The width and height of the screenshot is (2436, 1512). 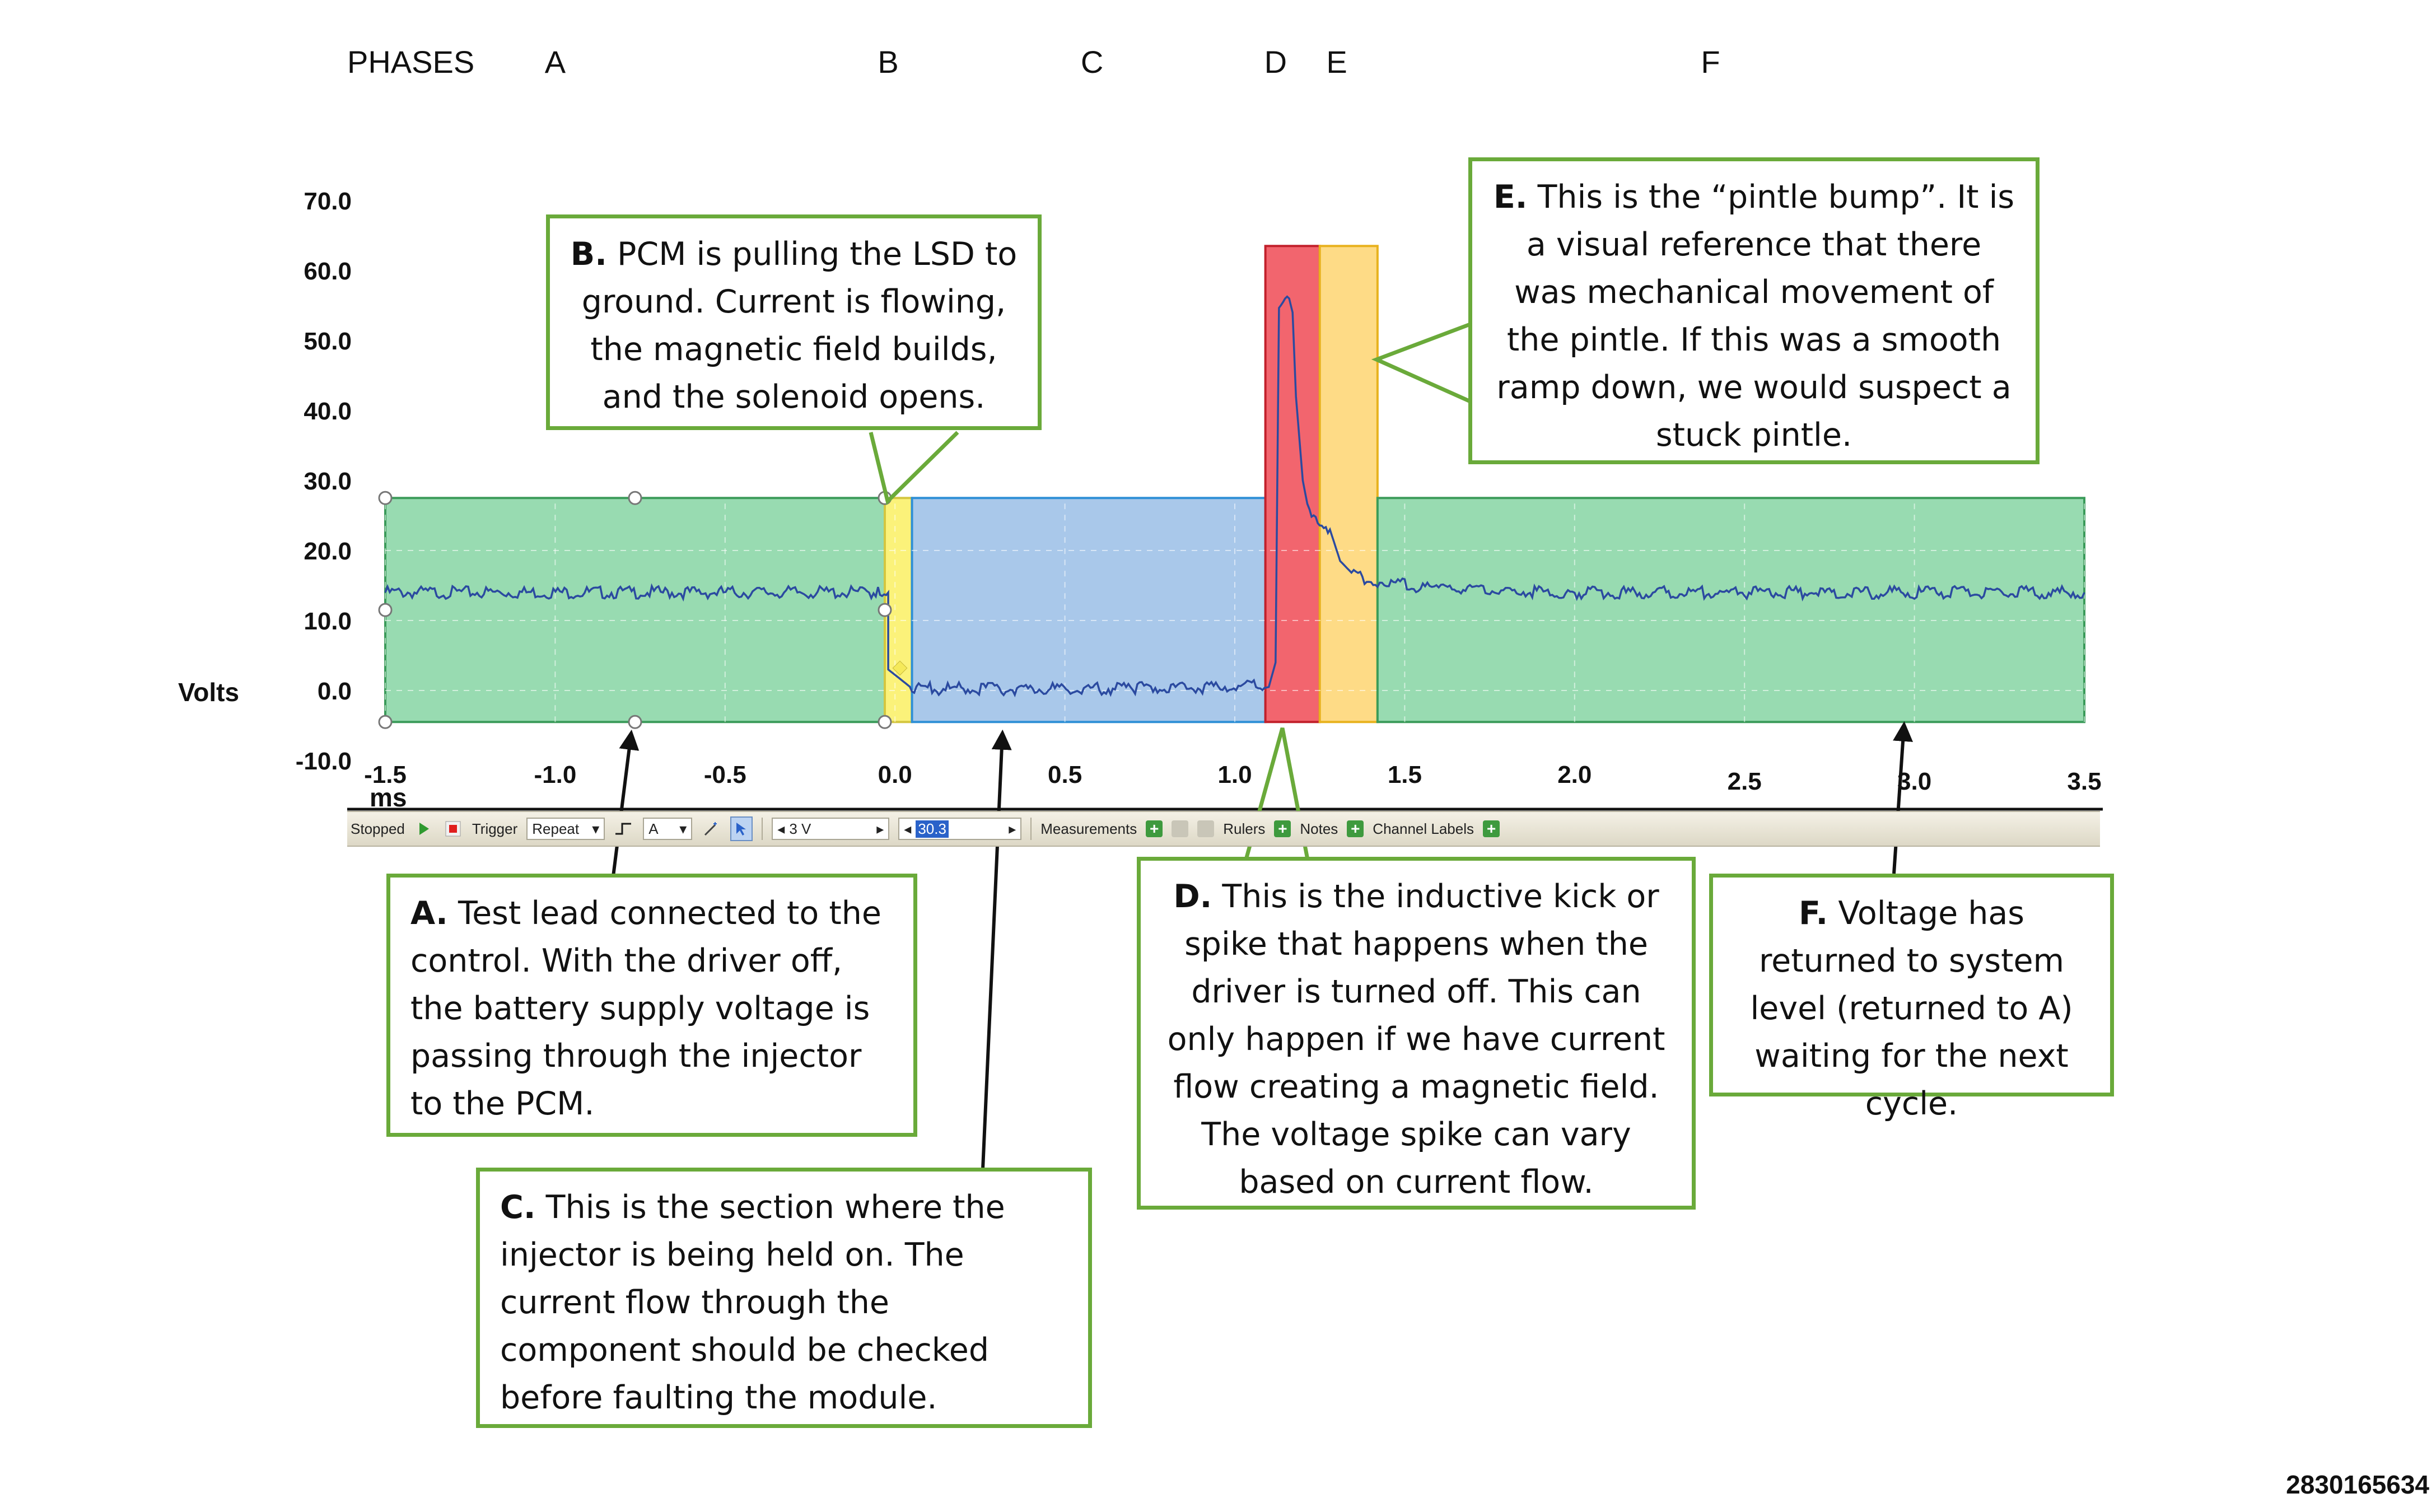 I want to click on rising-edge-icon, so click(x=623, y=829).